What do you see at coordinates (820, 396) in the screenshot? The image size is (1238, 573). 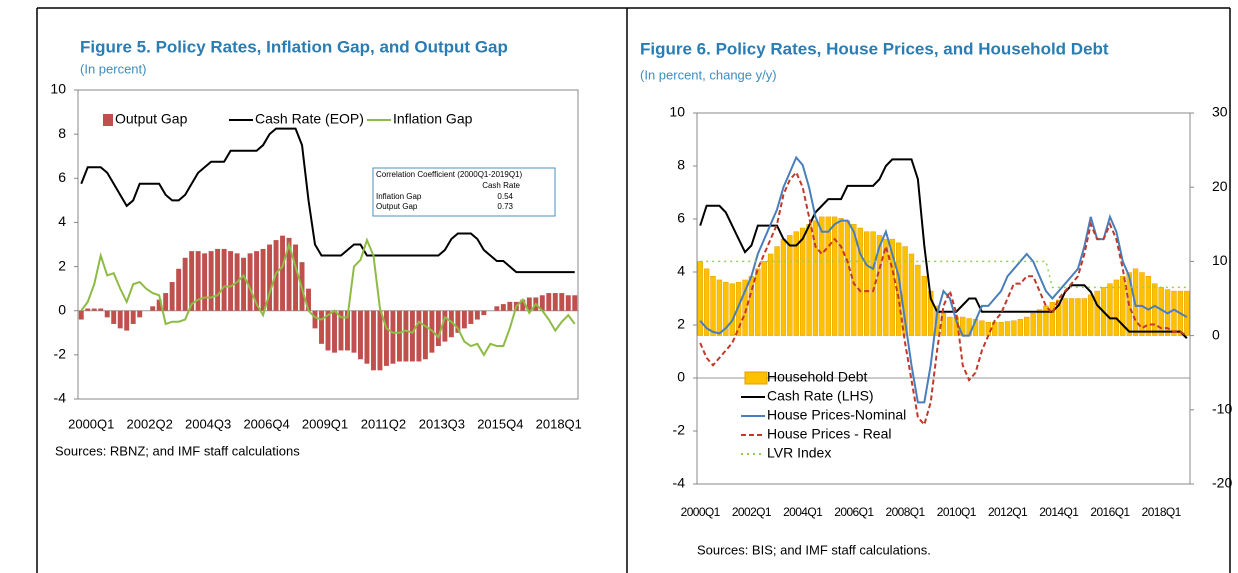 I see `legend-label: Cash Rate (LHS)` at bounding box center [820, 396].